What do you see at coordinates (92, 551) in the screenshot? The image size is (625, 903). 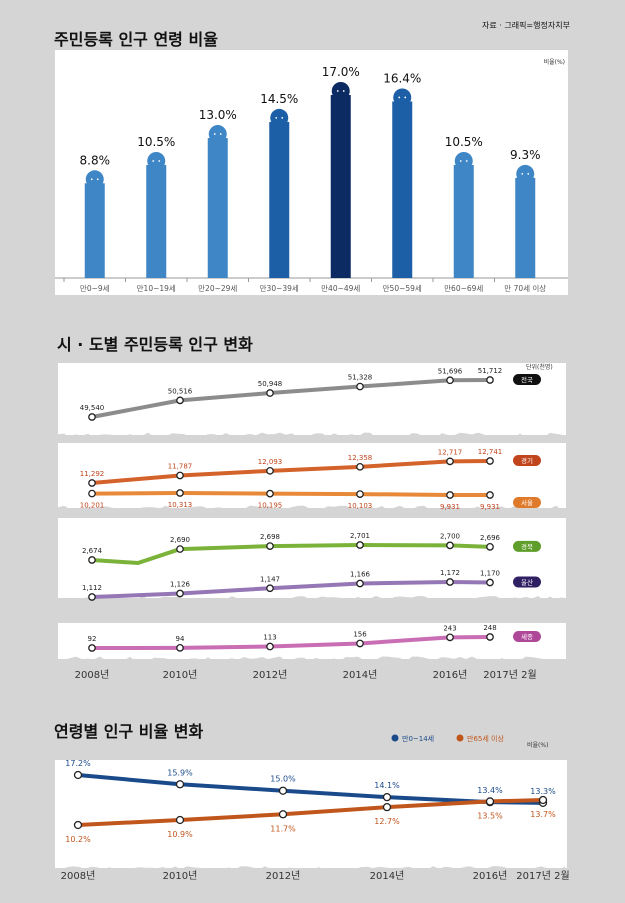 I see `series-3-value-label-0: 2,674` at bounding box center [92, 551].